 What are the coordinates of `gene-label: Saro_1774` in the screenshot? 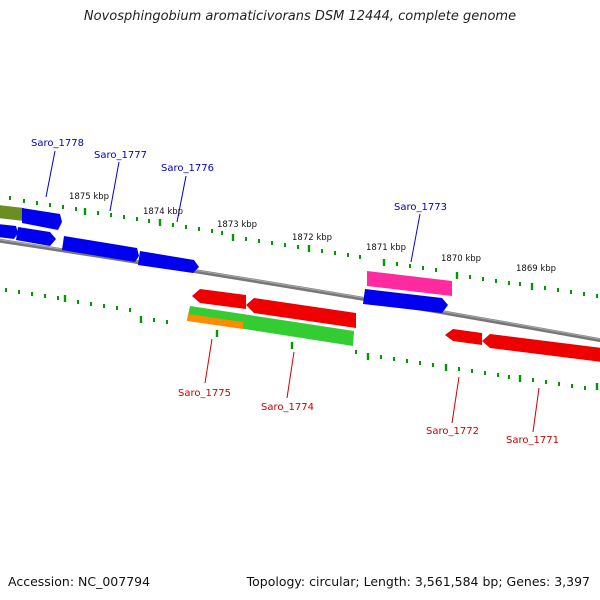 It's located at (287, 407).